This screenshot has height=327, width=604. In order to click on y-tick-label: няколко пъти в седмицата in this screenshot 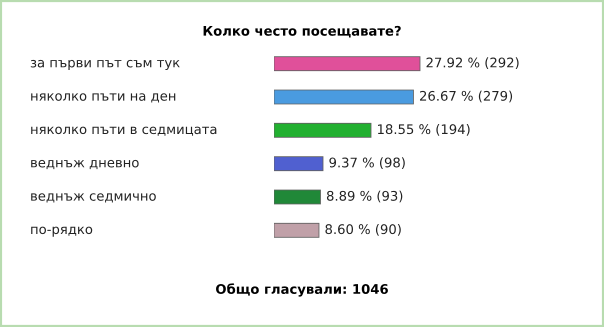, I will do `click(123, 131)`.